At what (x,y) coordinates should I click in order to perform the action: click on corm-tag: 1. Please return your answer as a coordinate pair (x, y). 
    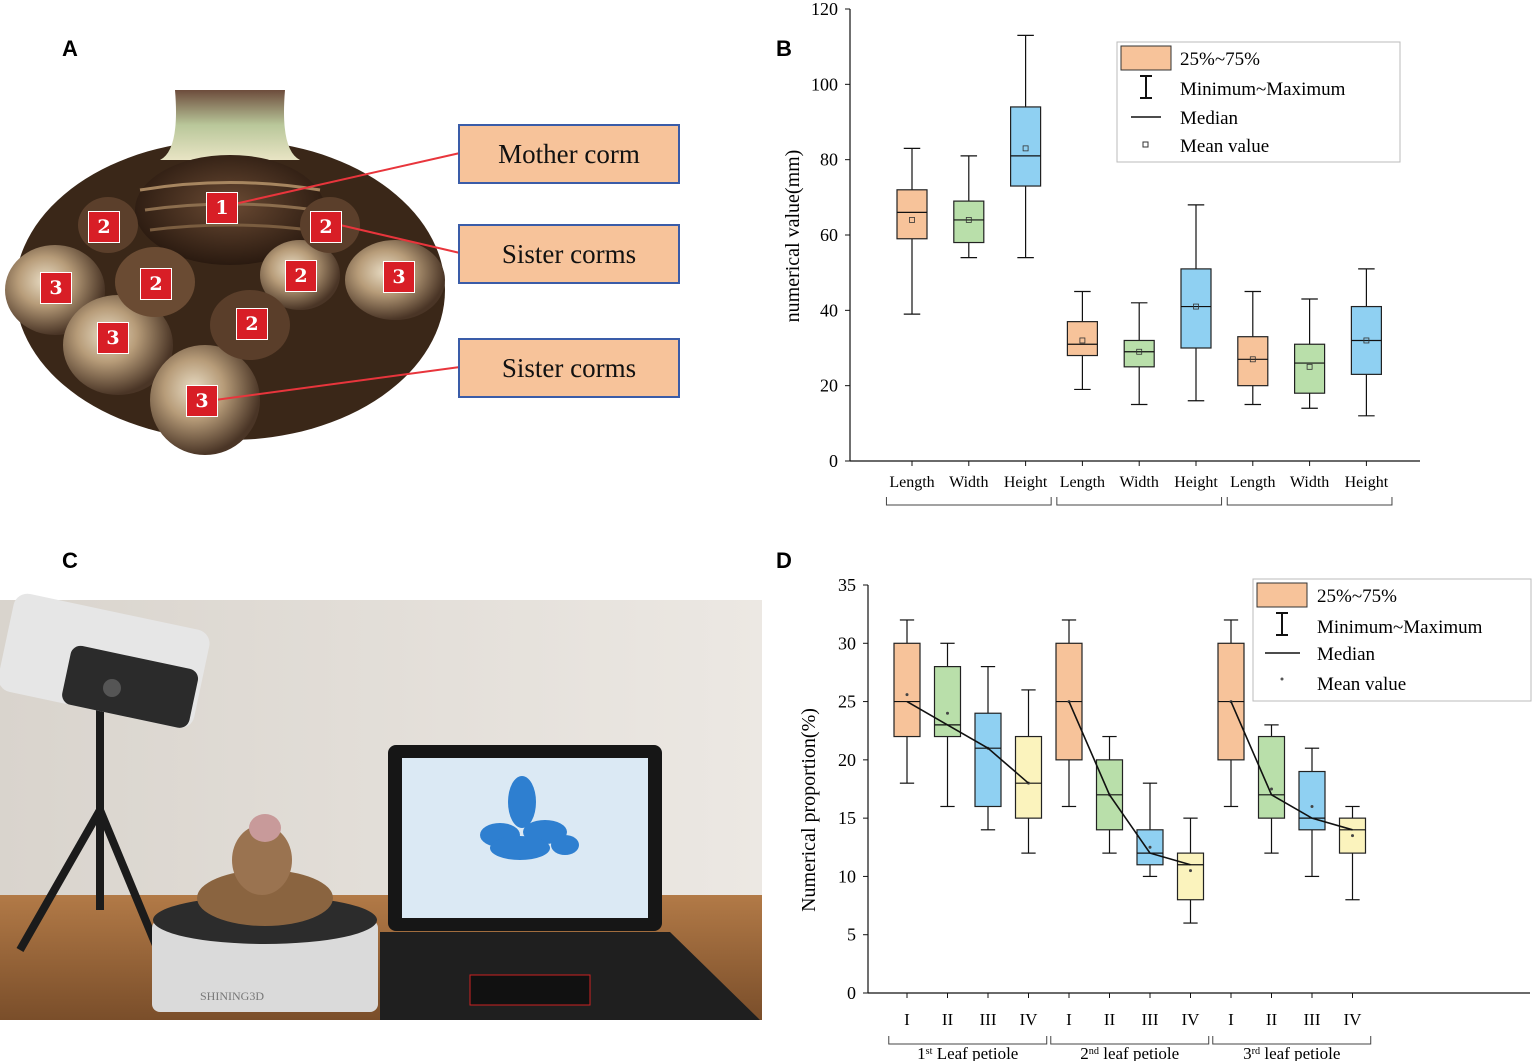
    Looking at the image, I should click on (222, 208).